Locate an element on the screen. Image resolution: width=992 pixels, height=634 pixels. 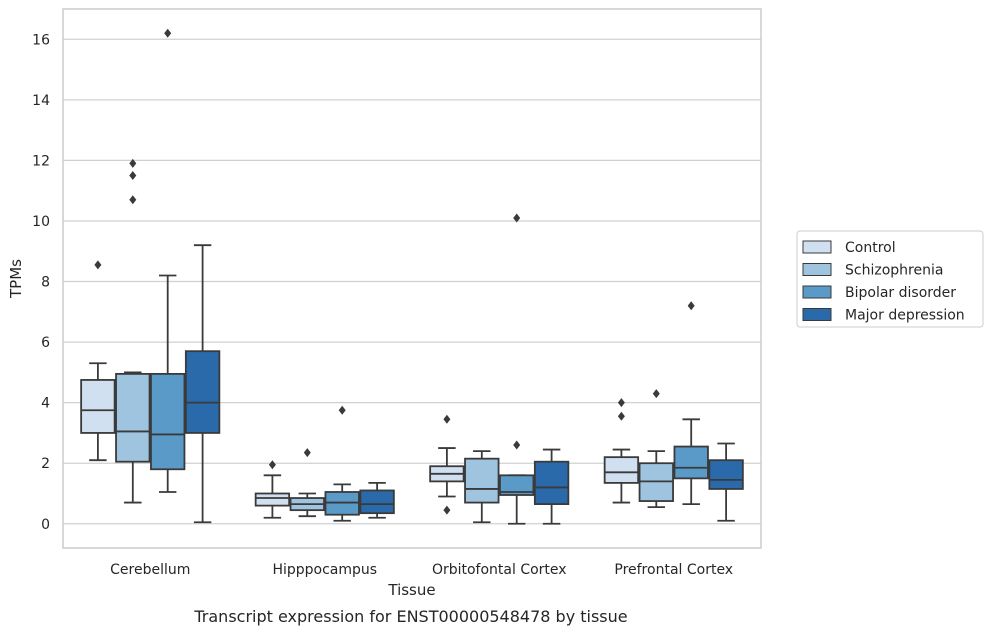
y-tick-label: 6 is located at coordinates (45, 343).